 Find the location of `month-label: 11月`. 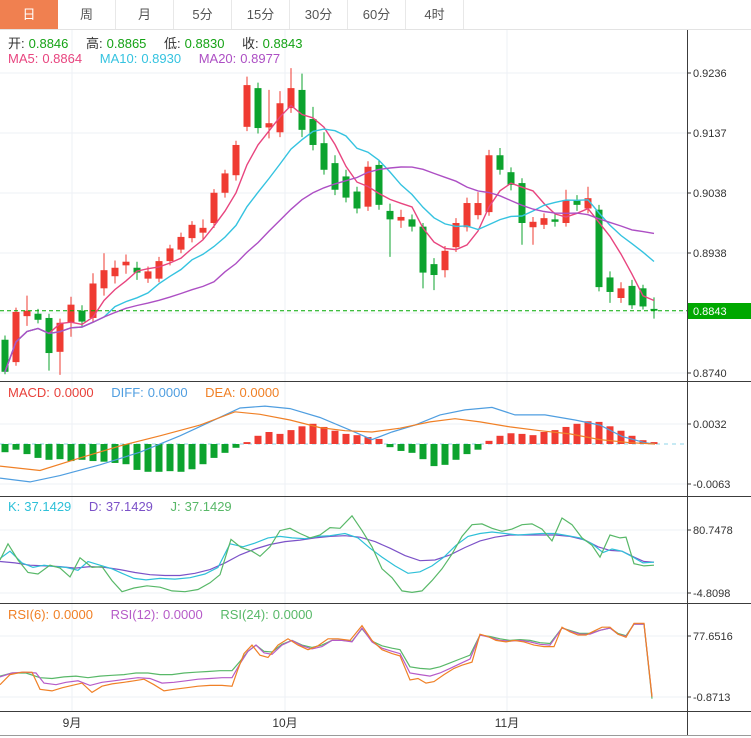

month-label: 11月 is located at coordinates (507, 723).